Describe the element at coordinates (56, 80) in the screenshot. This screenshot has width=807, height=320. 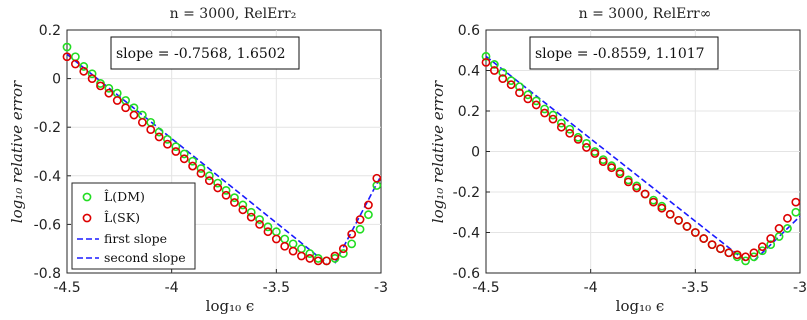
I see `chart-left-ytick-label: 0` at that location.